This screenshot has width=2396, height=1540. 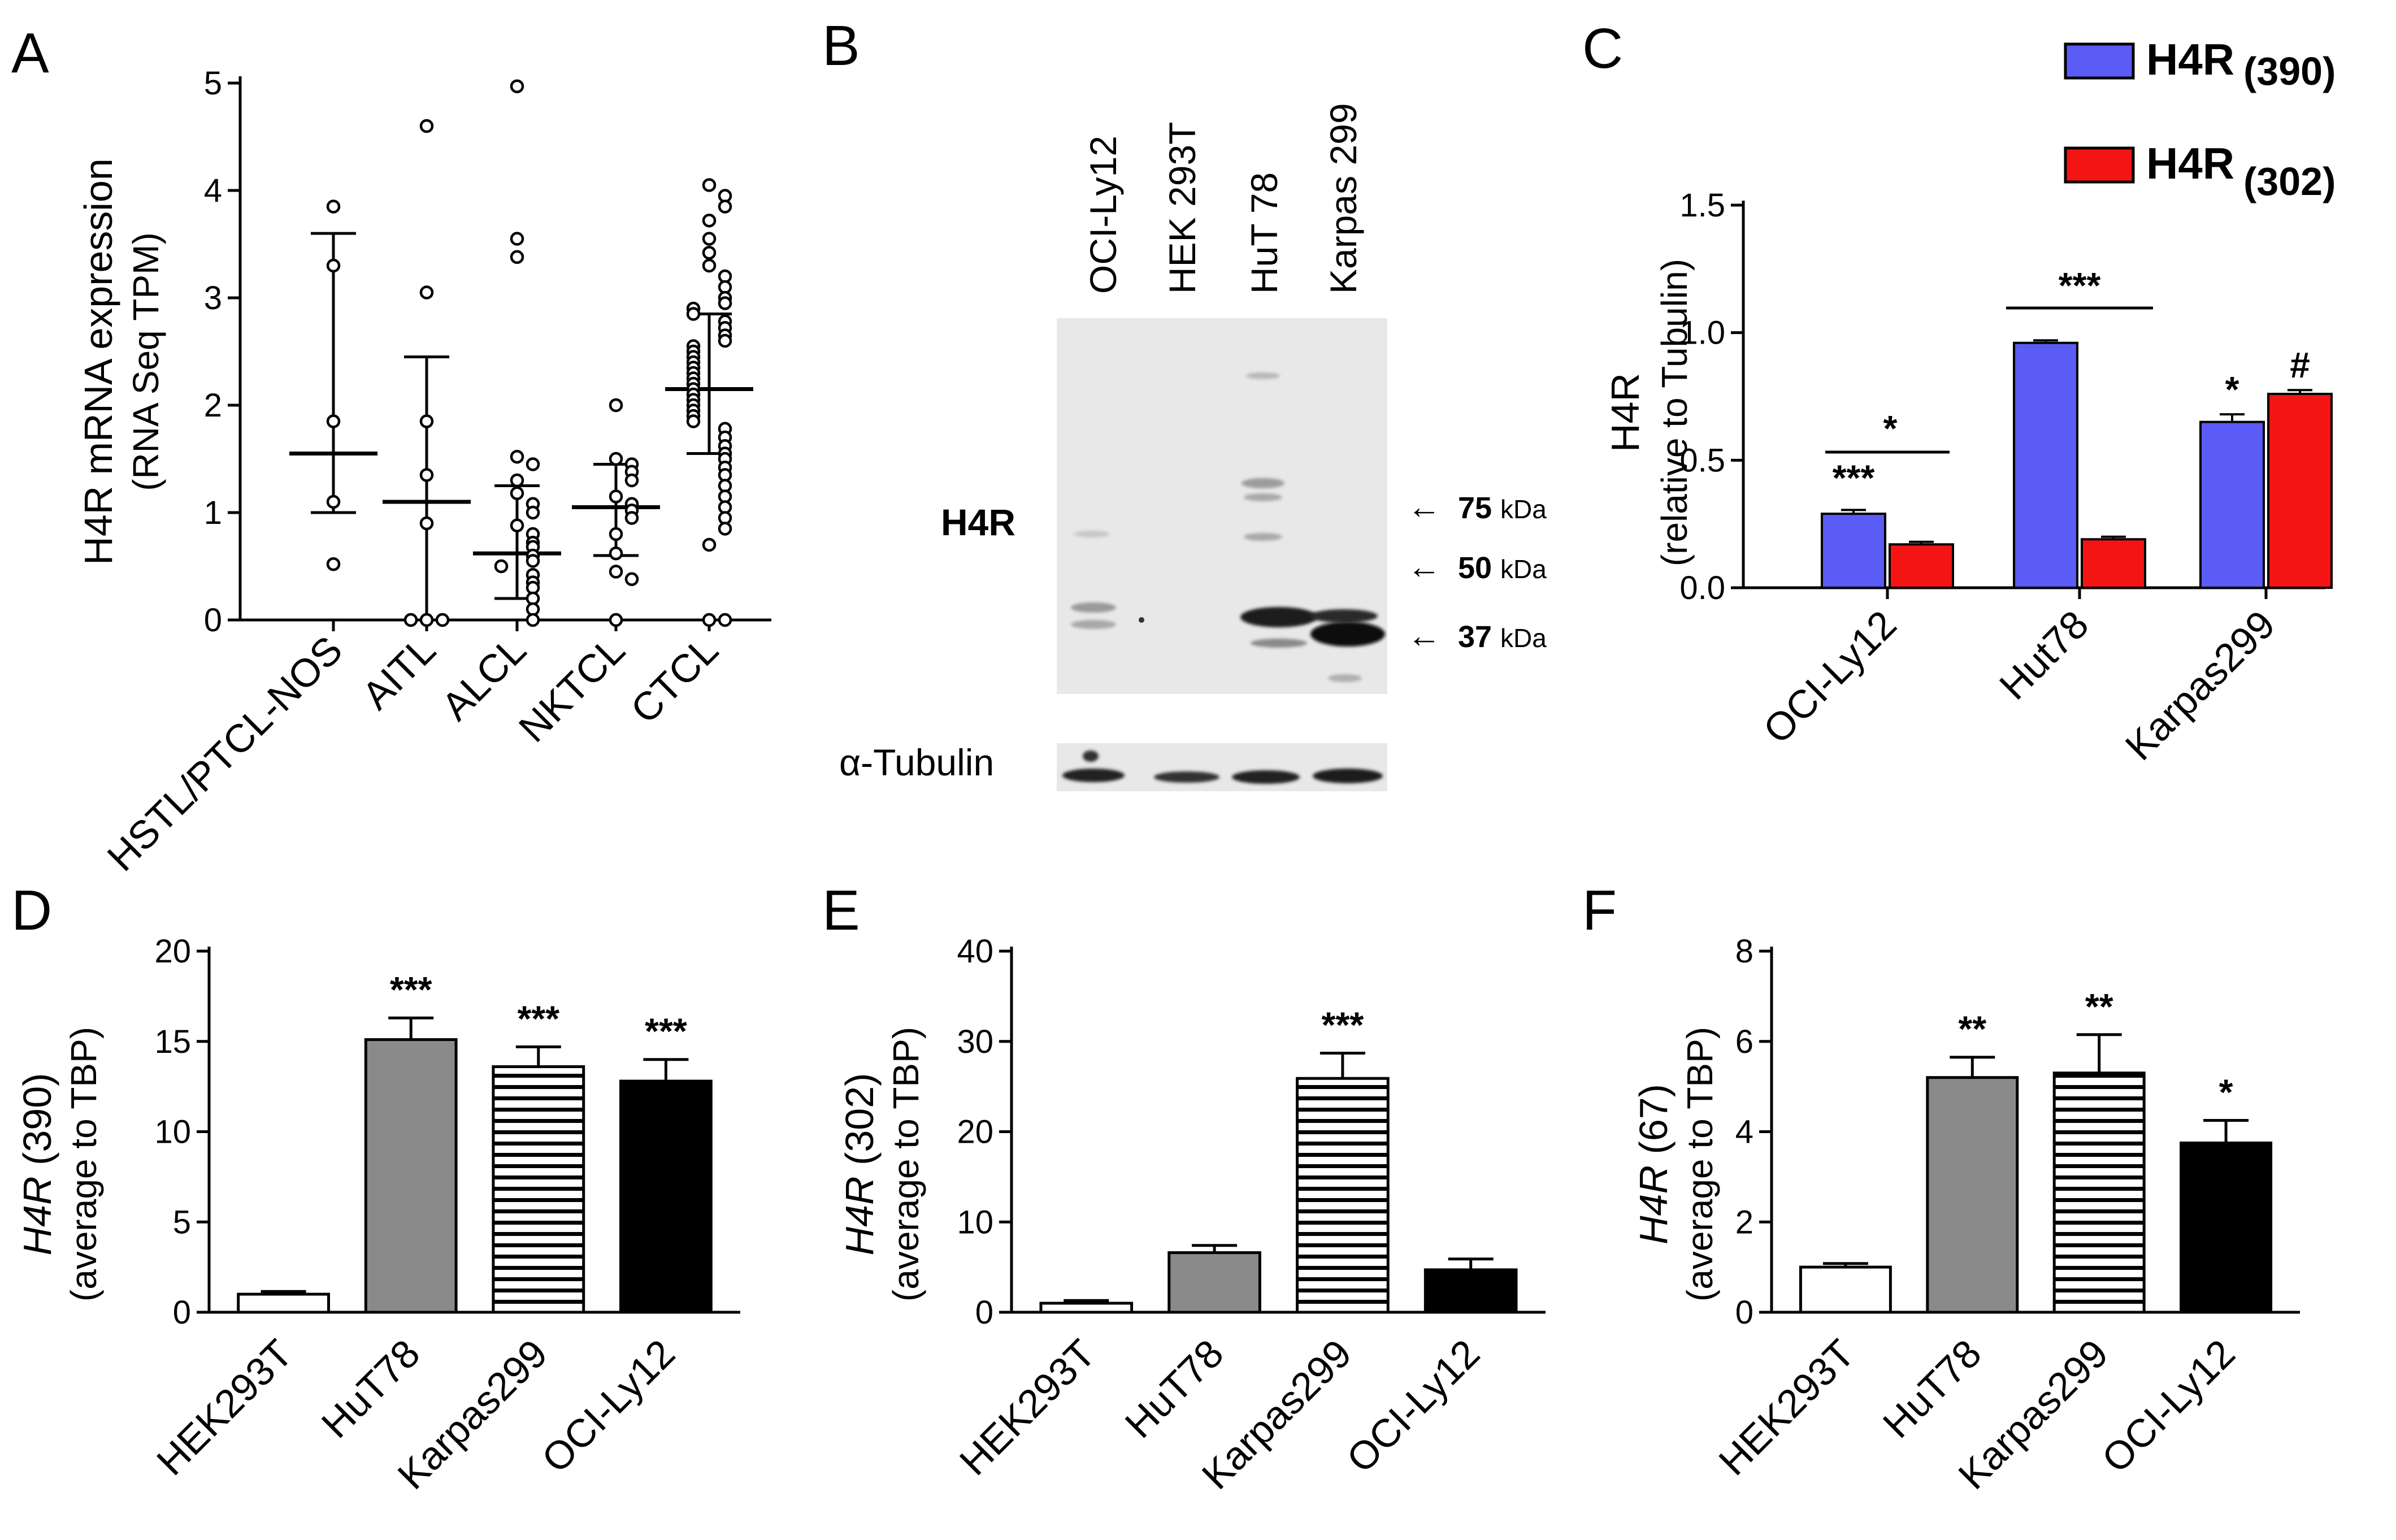 What do you see at coordinates (1744, 1132) in the screenshot?
I see `y-tick-label: 4` at bounding box center [1744, 1132].